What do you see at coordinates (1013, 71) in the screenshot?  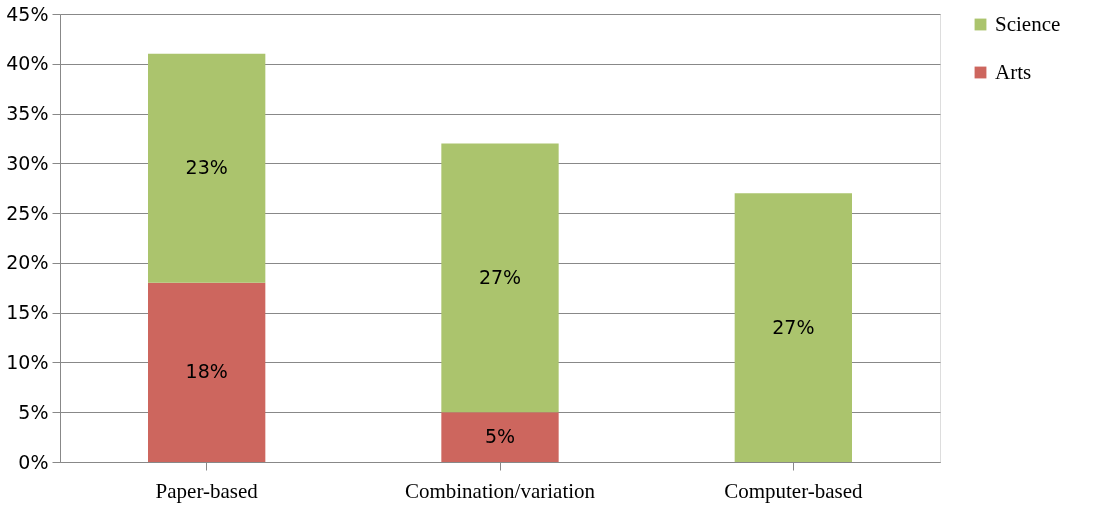 I see `legend-label: Arts` at bounding box center [1013, 71].